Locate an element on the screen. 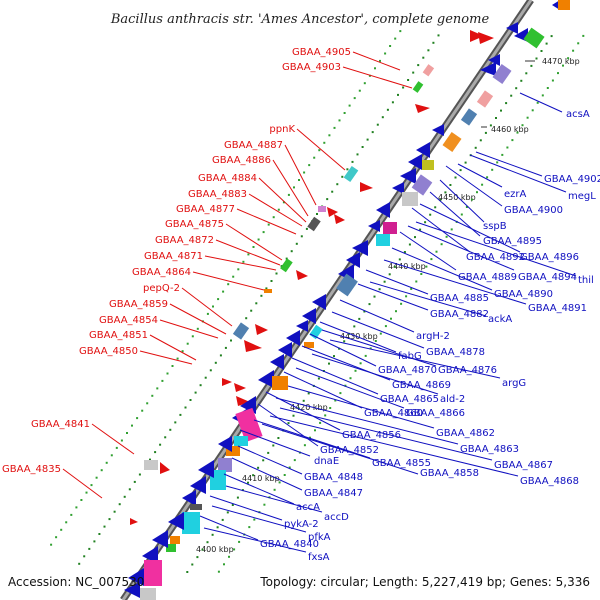 This screenshot has height=600, width=600. gene-label: GBAA_4851 is located at coordinates (118, 335).